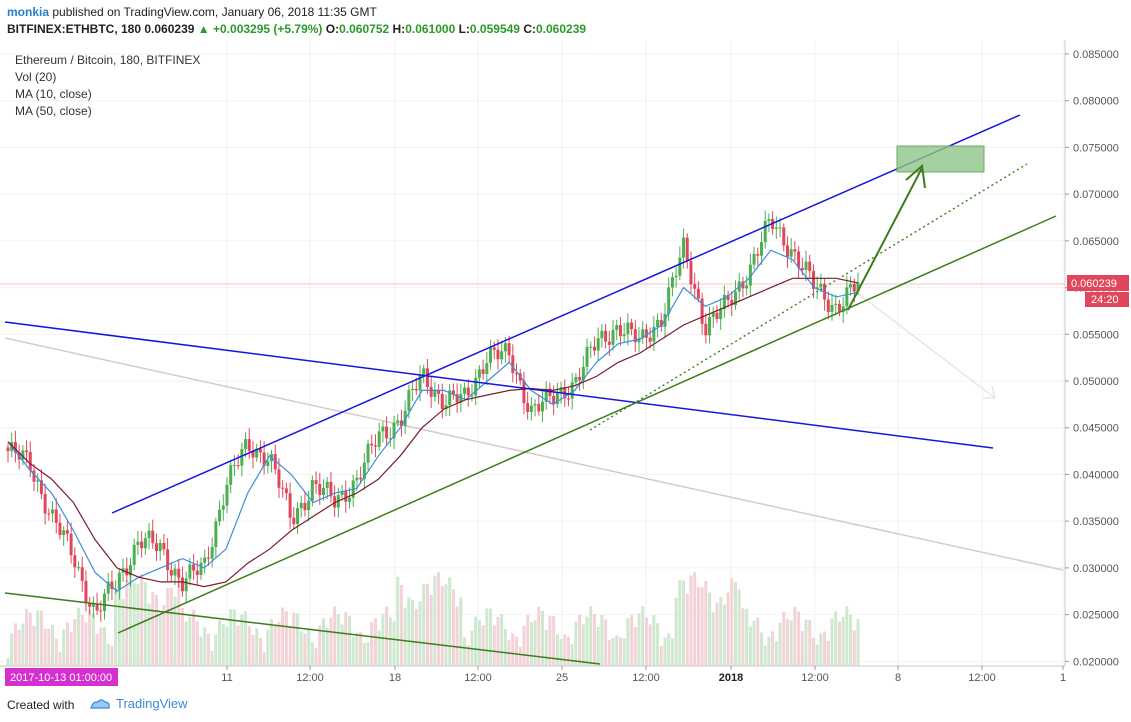 The image size is (1131, 722). Describe the element at coordinates (1098, 353) in the screenshot. I see `price-axis-bg` at that location.